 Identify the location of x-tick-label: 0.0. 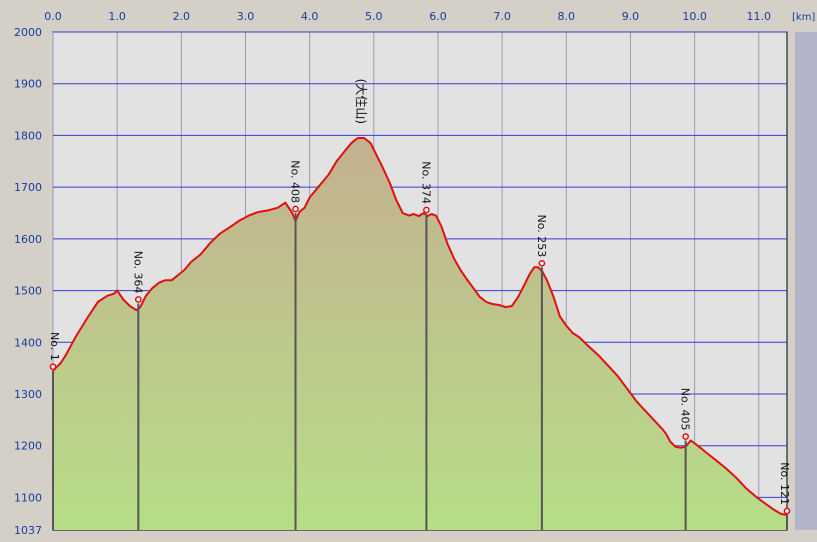
(53, 16).